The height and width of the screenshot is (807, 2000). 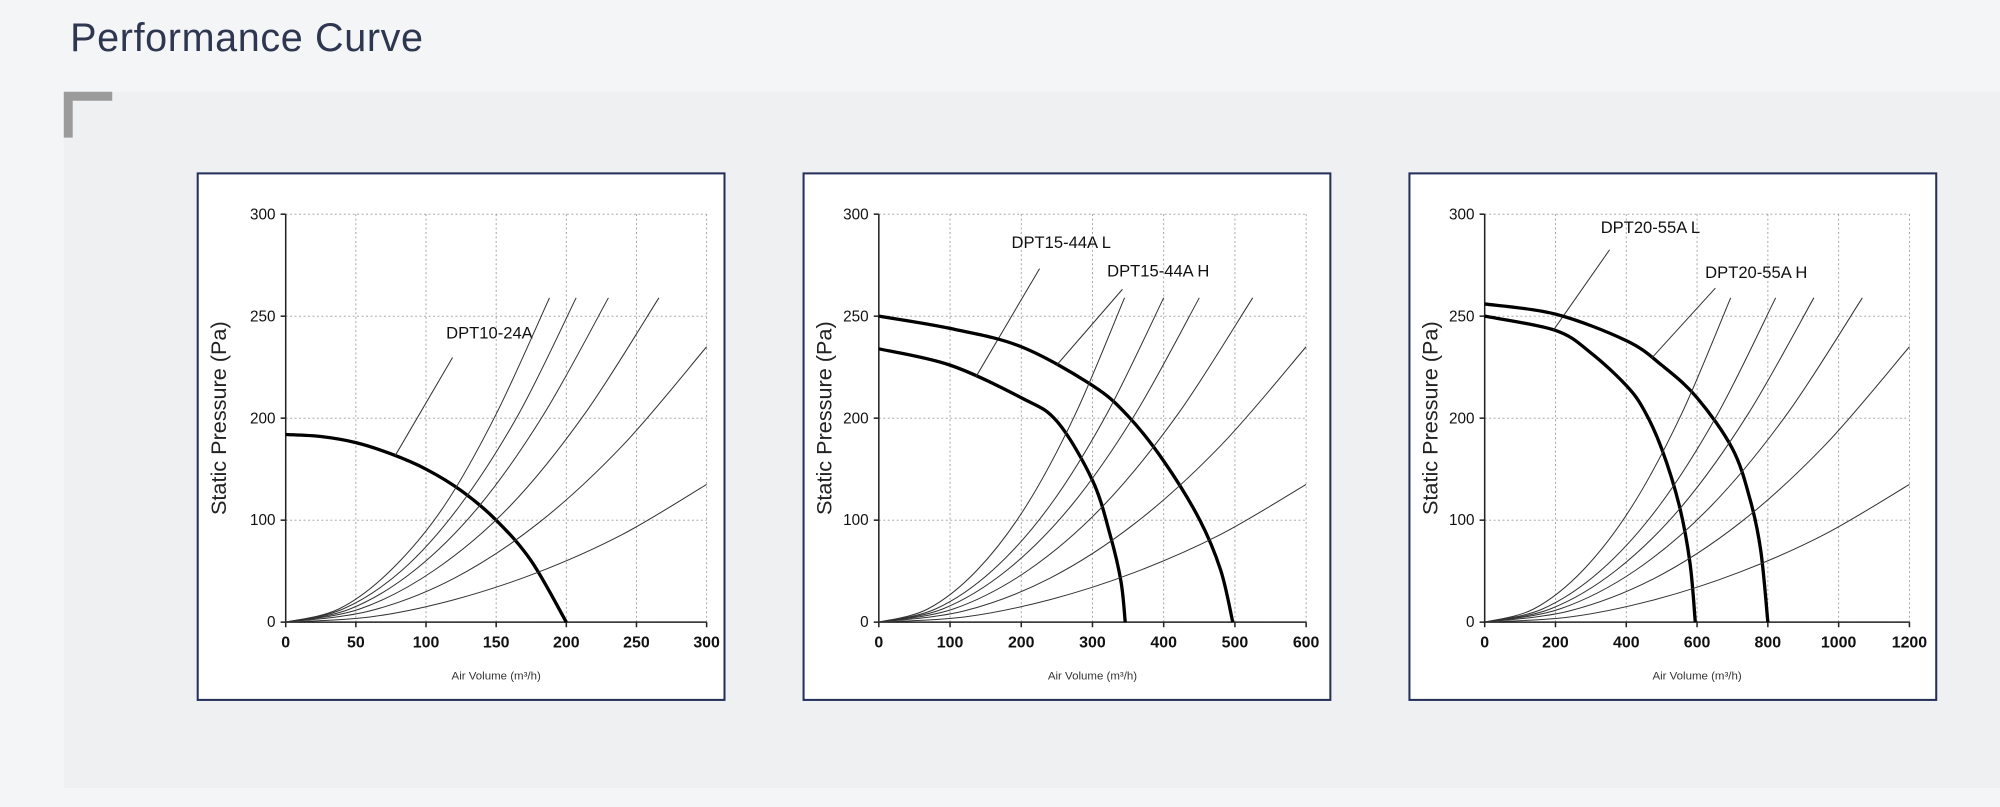 What do you see at coordinates (496, 643) in the screenshot?
I see `x-tick-label: 150` at bounding box center [496, 643].